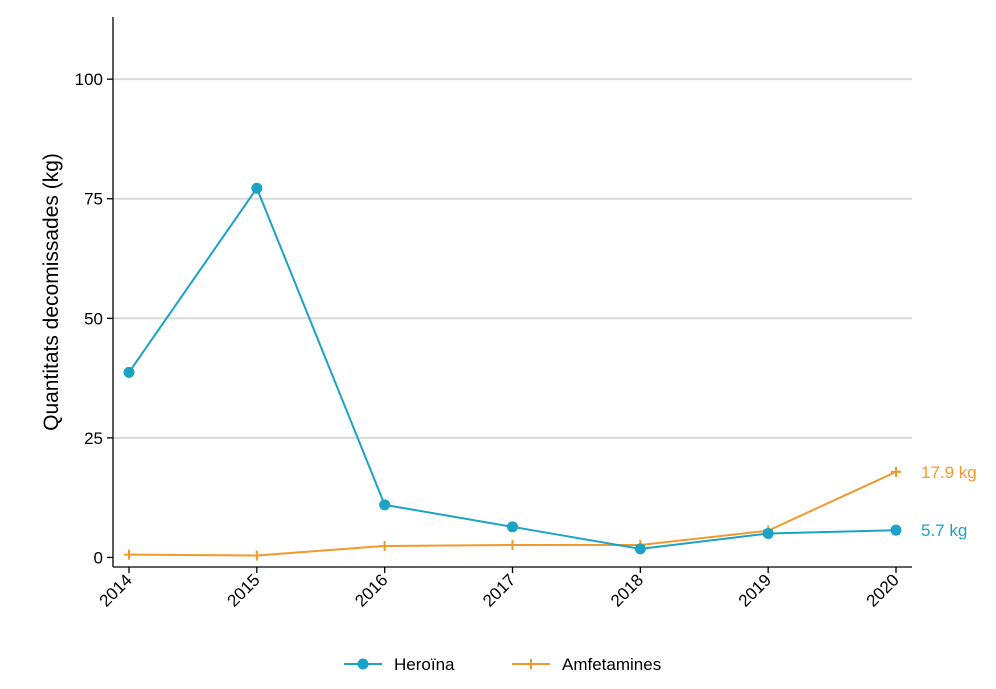 Image resolution: width=996 pixels, height=689 pixels. I want to click on series-1: 17.9 kg, so click(550, 512).